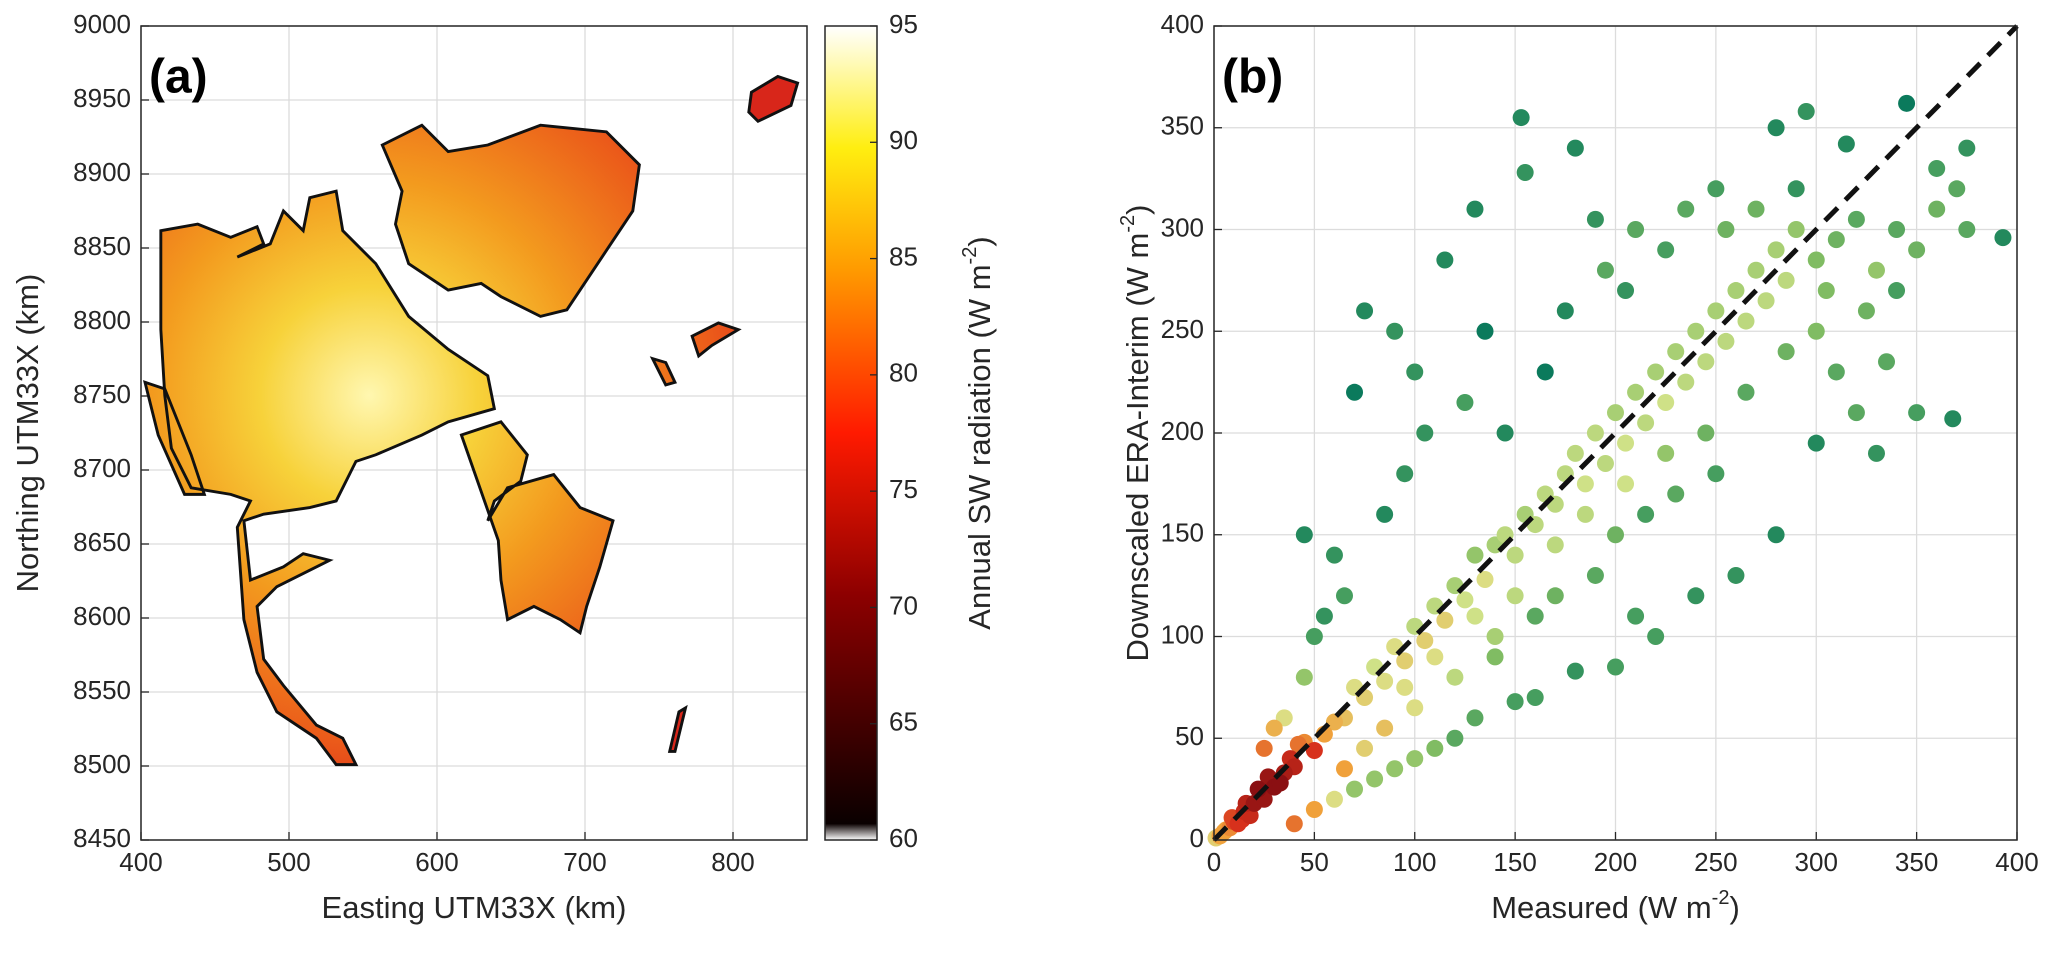 Image resolution: width=2067 pixels, height=968 pixels. What do you see at coordinates (1182, 24) in the screenshot?
I see `y-tick-label: 400` at bounding box center [1182, 24].